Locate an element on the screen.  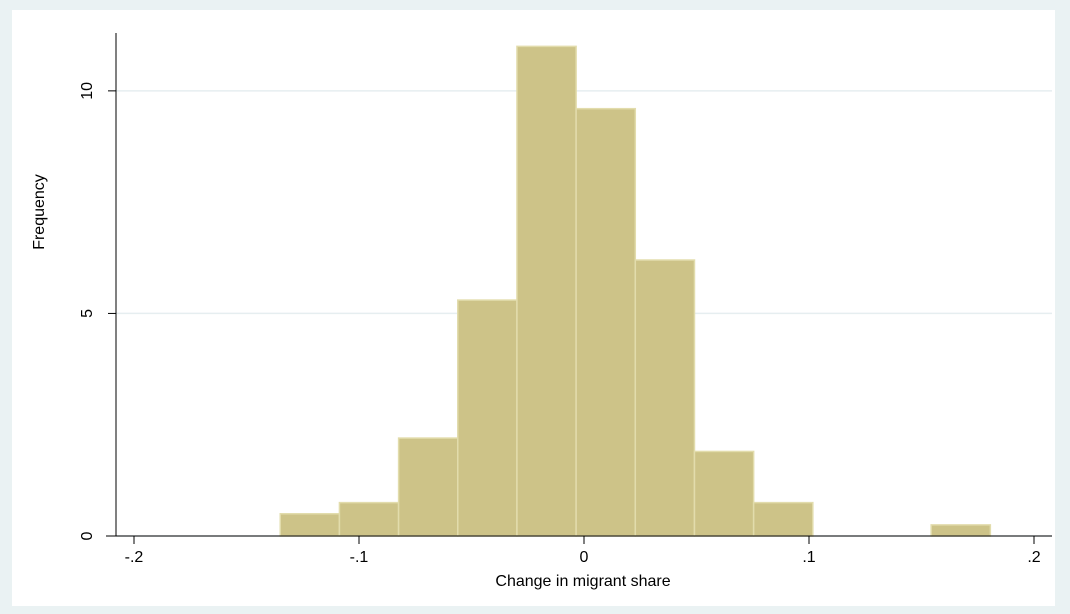
y-tick-label: 10 is located at coordinates (87, 91).